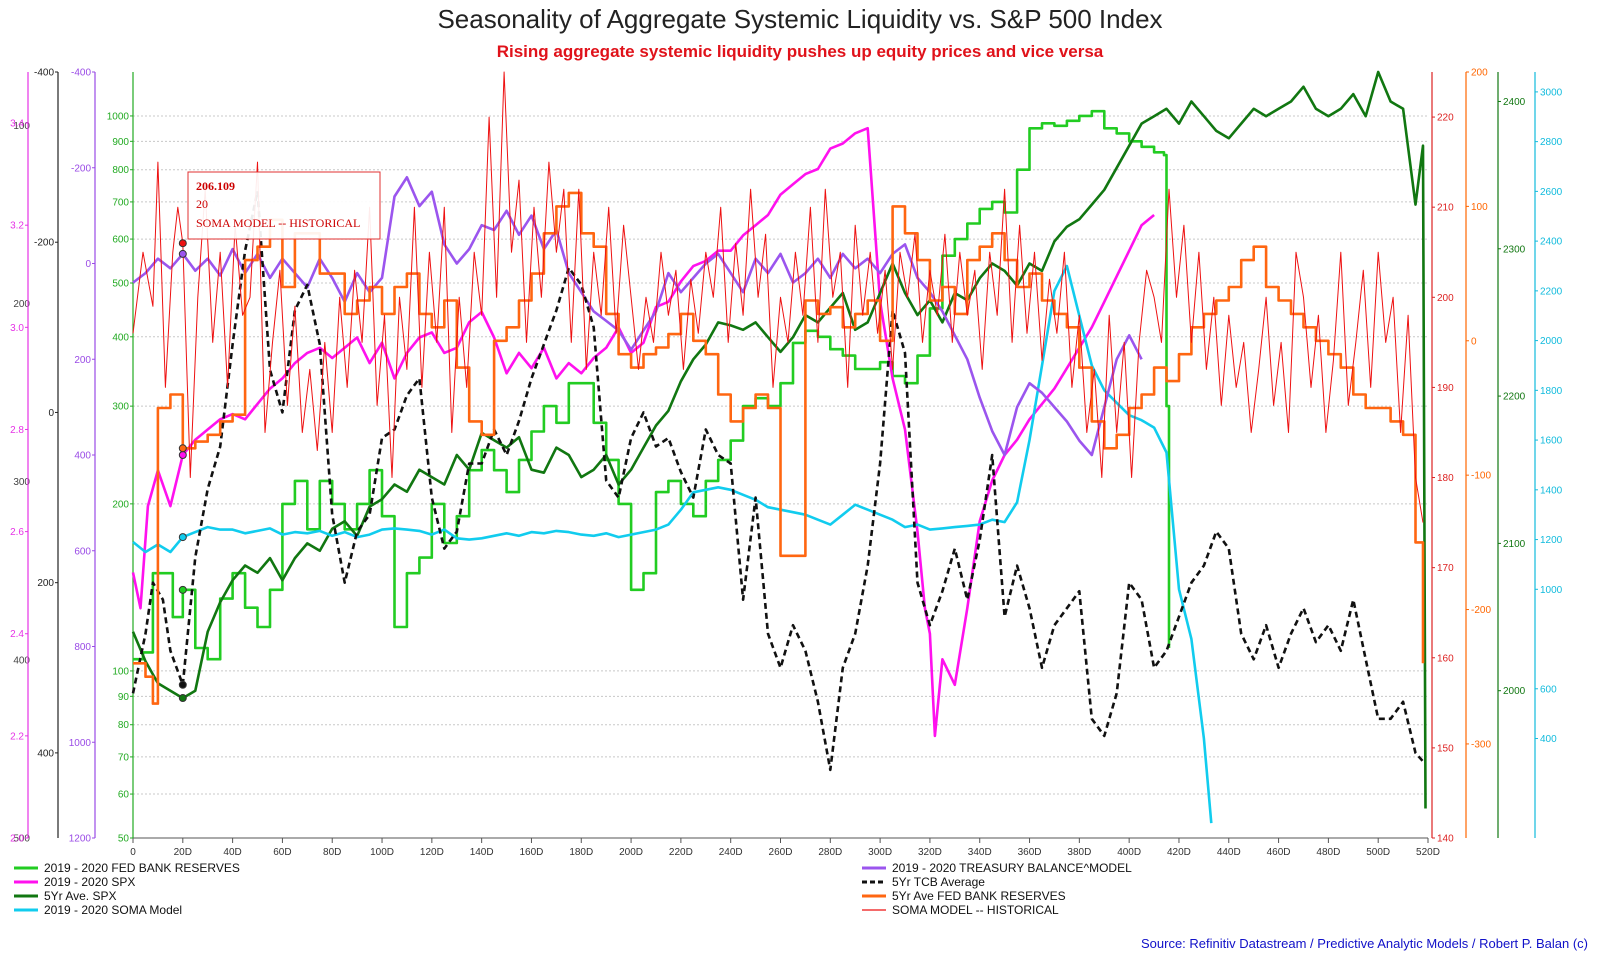 The image size is (1600, 959). Describe the element at coordinates (1551, 441) in the screenshot. I see `y-tick-label: 1600` at that location.